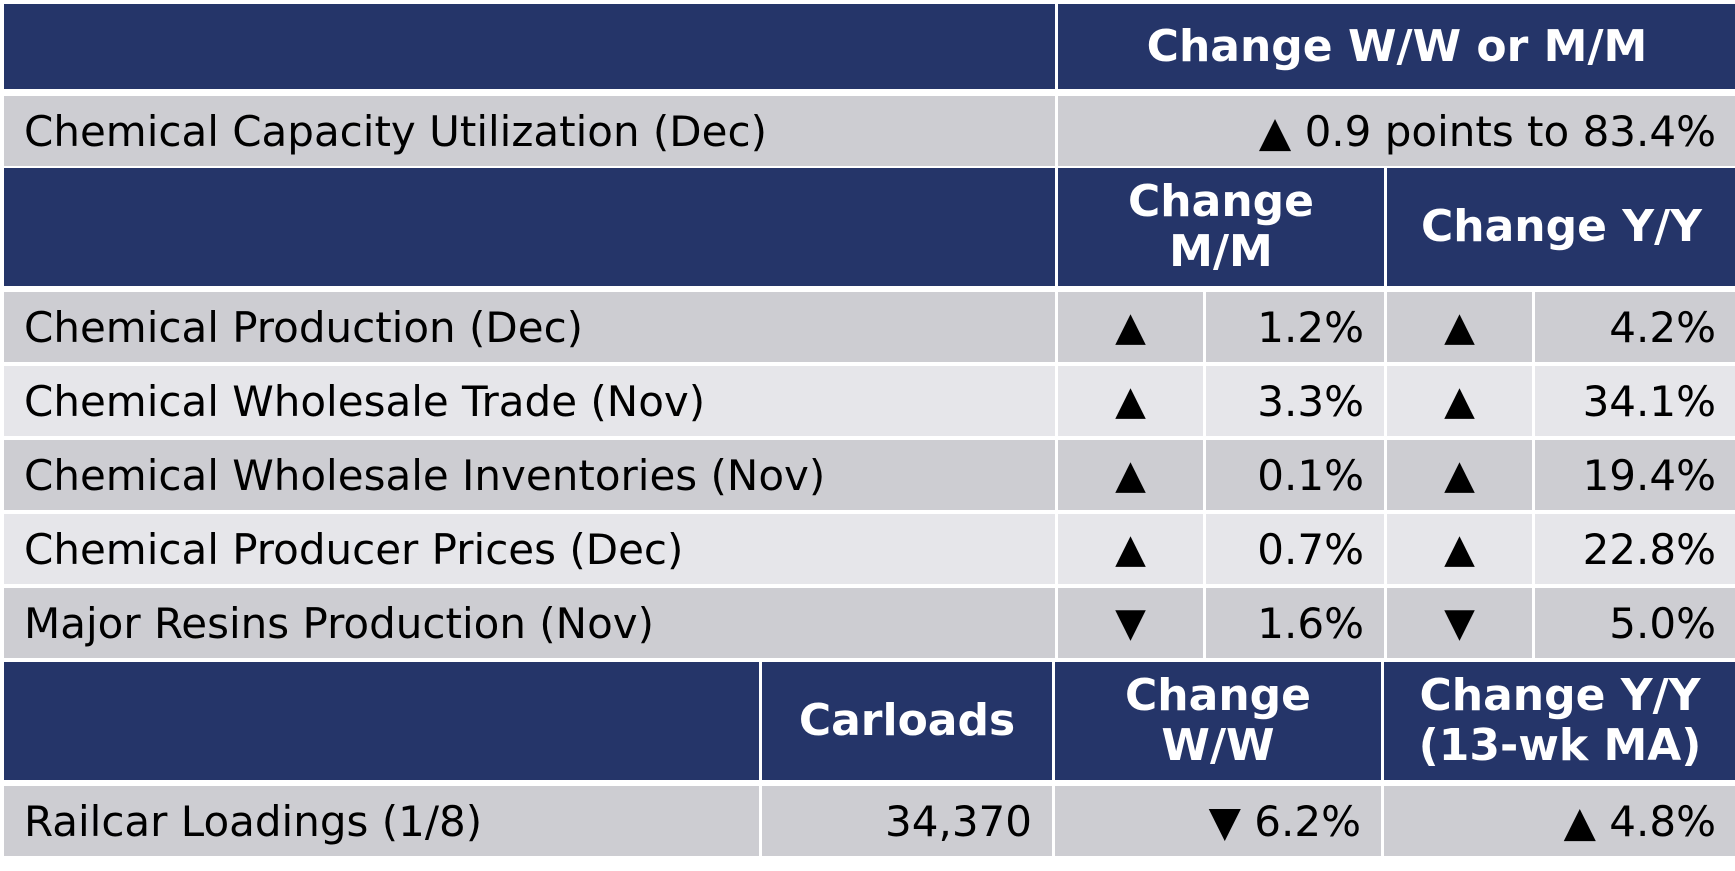  I want to click on section3-col-change-ww-line2: W/W, so click(1218, 745).